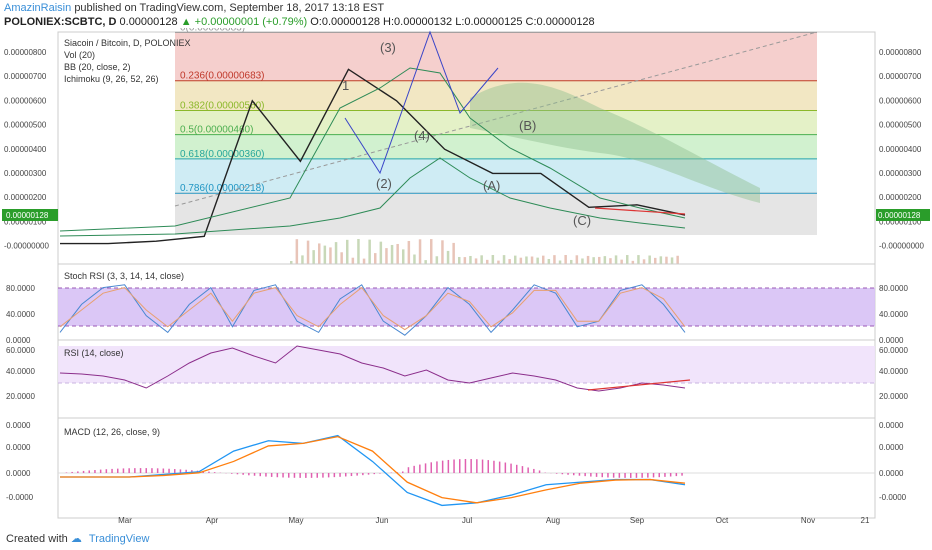 The width and height of the screenshot is (932, 550). Describe the element at coordinates (222, 105) in the screenshot. I see `fib-label-2: 0.382(0.00000560)` at that location.